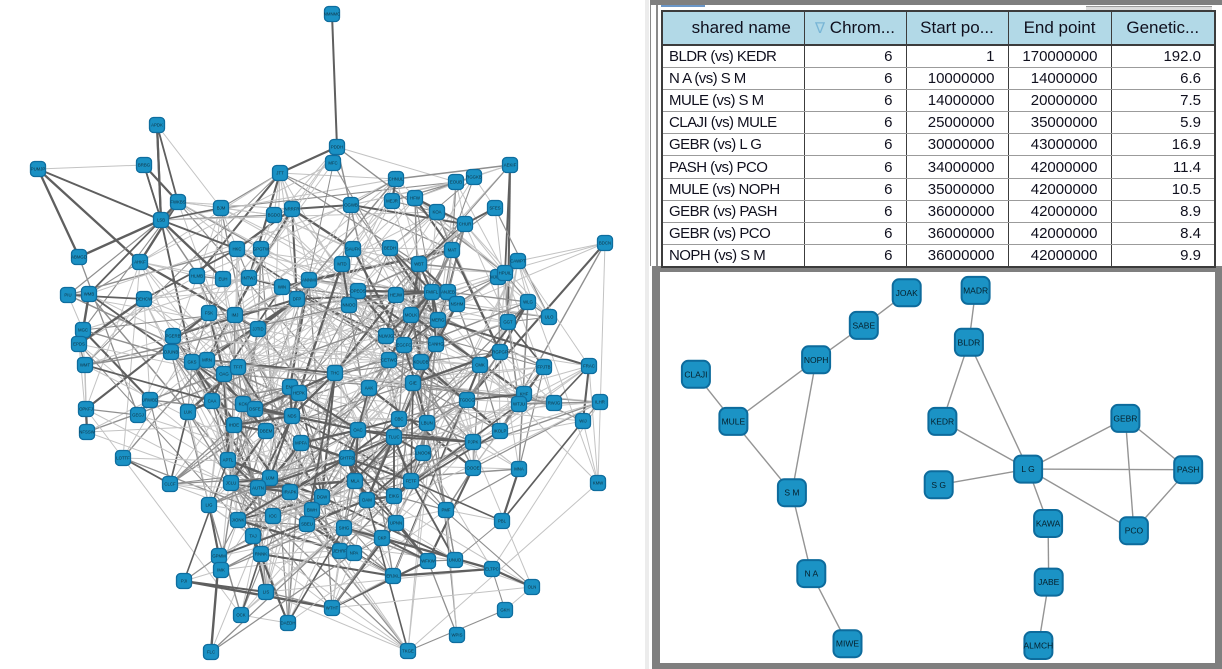 This screenshot has width=1222, height=669. Describe the element at coordinates (457, 304) in the screenshot. I see `svg-text: NSHM` at that location.